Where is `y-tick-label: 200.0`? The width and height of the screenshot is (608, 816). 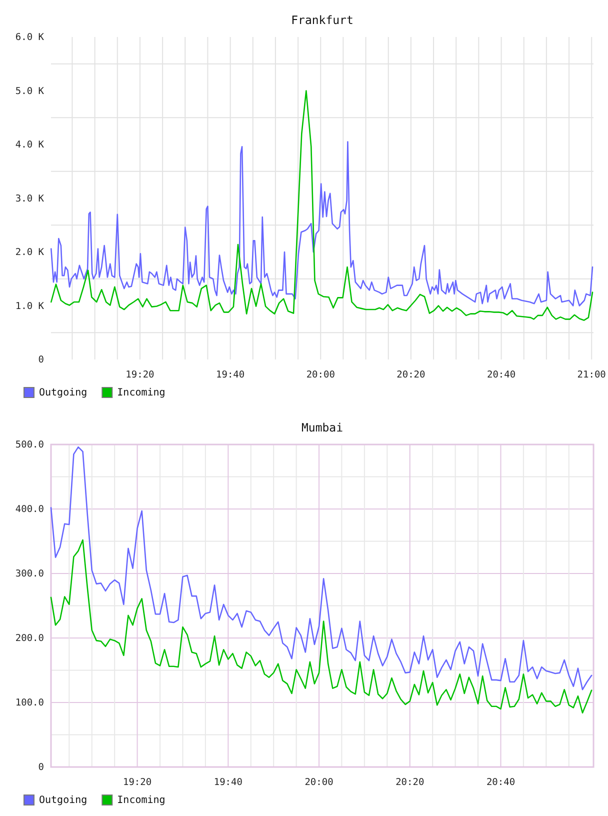 y-tick-label: 200.0 is located at coordinates (29, 638).